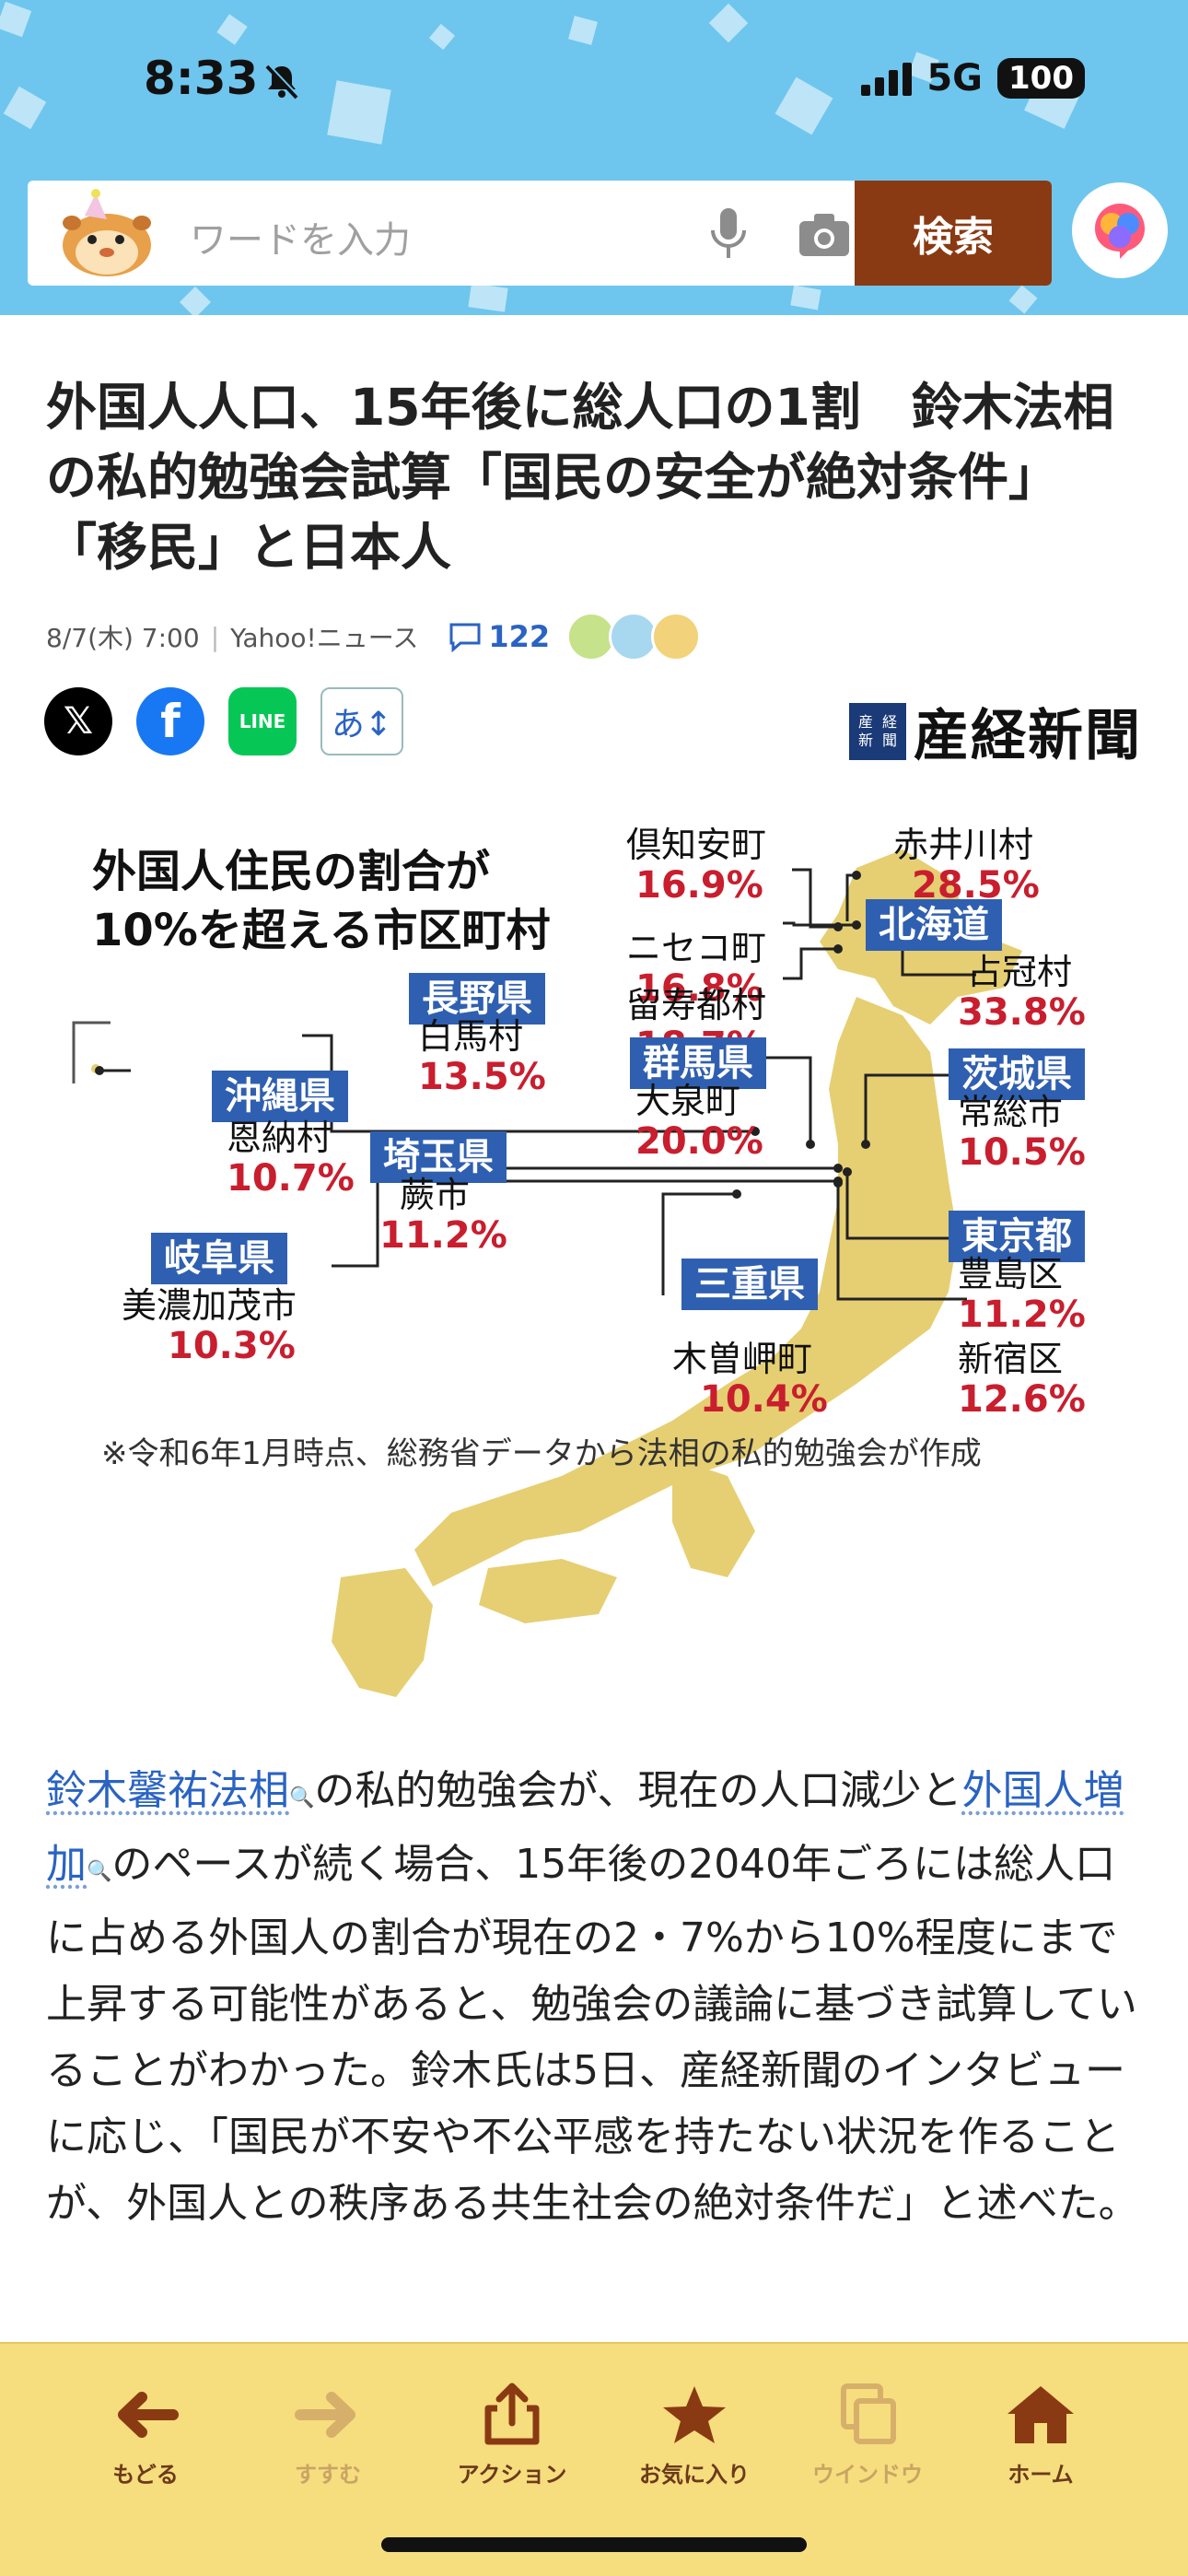 The image size is (1188, 2576). I want to click on font-size-button: あ↕, so click(361, 721).